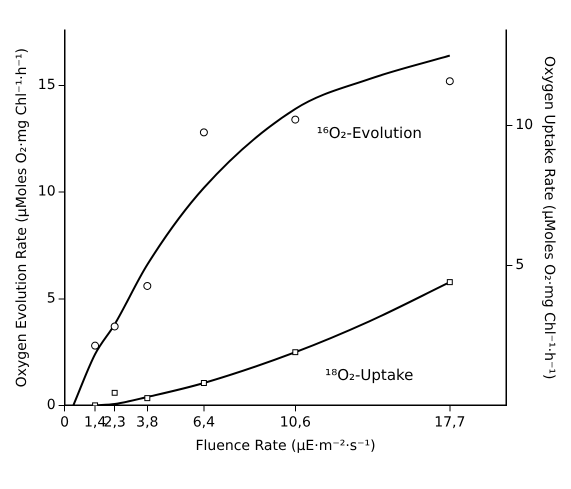  Describe the element at coordinates (369, 133) in the screenshot. I see `series-label: ¹⁶O₂-Evolution` at that location.